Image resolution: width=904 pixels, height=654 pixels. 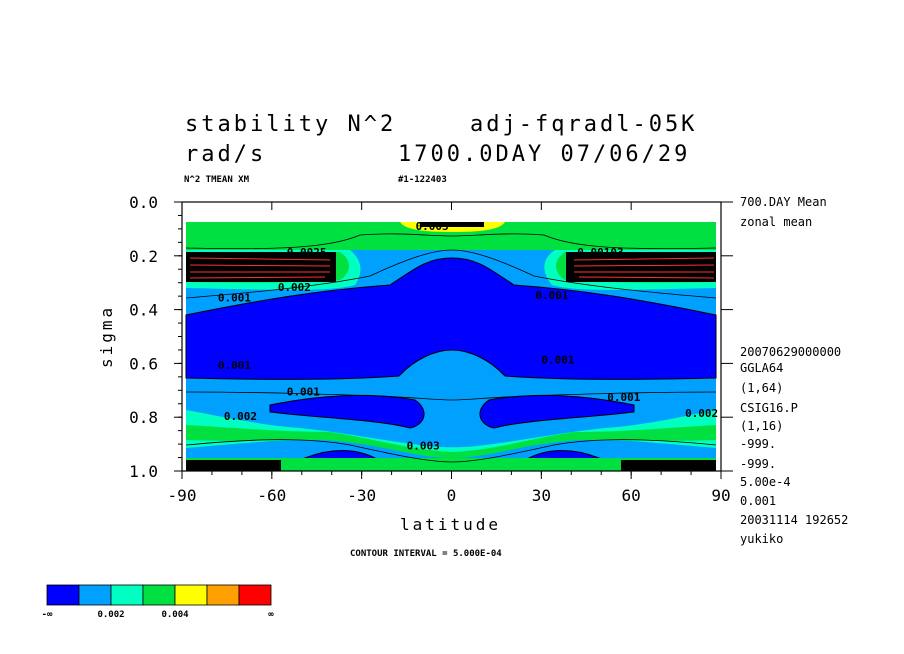 I want to click on x-tick-label: 60, so click(x=631, y=495).